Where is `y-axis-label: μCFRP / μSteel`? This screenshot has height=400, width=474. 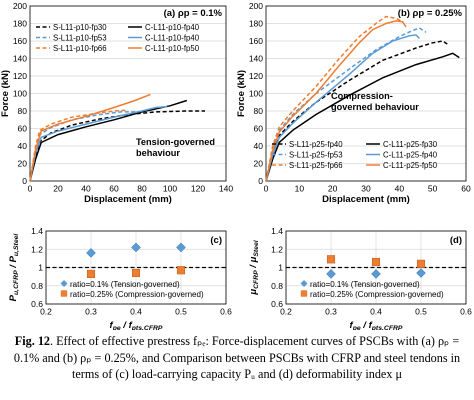 y-axis-label: μCFRP / μSteel is located at coordinates (254, 267).